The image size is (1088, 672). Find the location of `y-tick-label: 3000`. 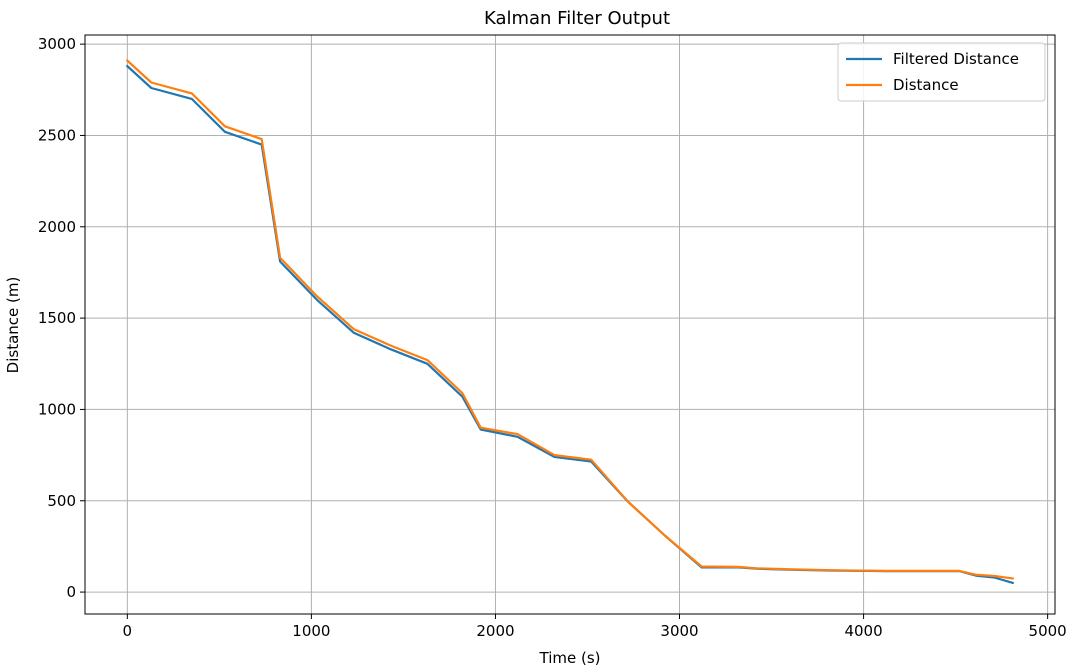

y-tick-label: 3000 is located at coordinates (57, 44).